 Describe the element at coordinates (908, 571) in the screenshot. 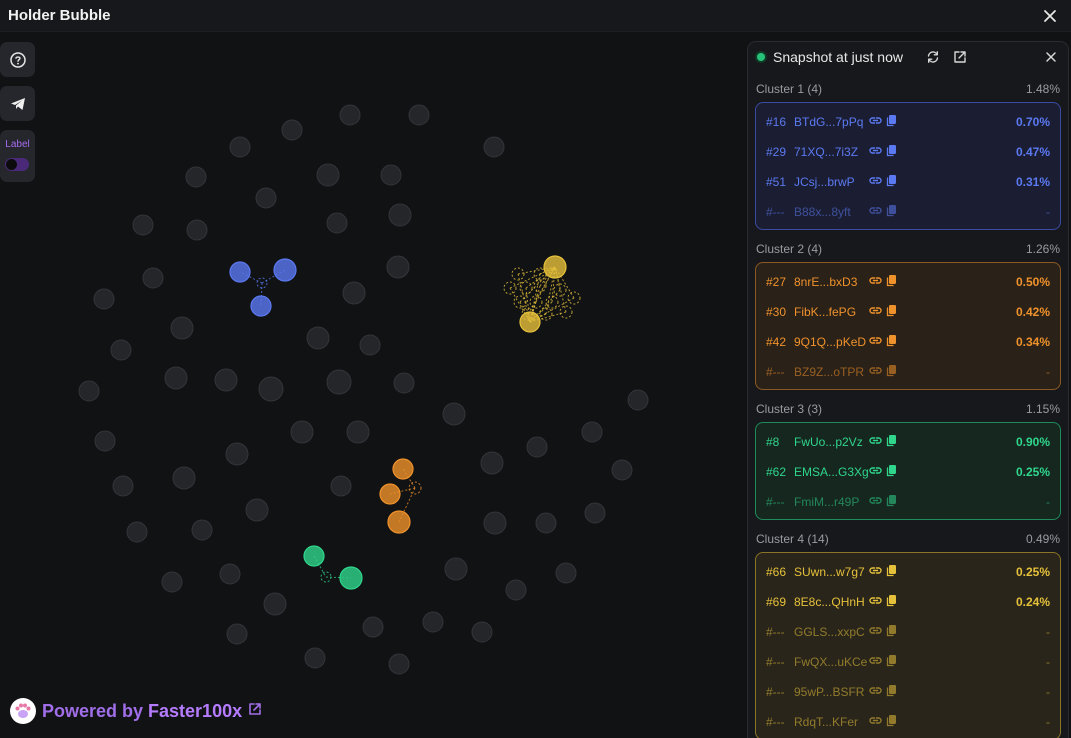

I see `holder-row: #66 SUwn...w7g7 0.25%` at that location.